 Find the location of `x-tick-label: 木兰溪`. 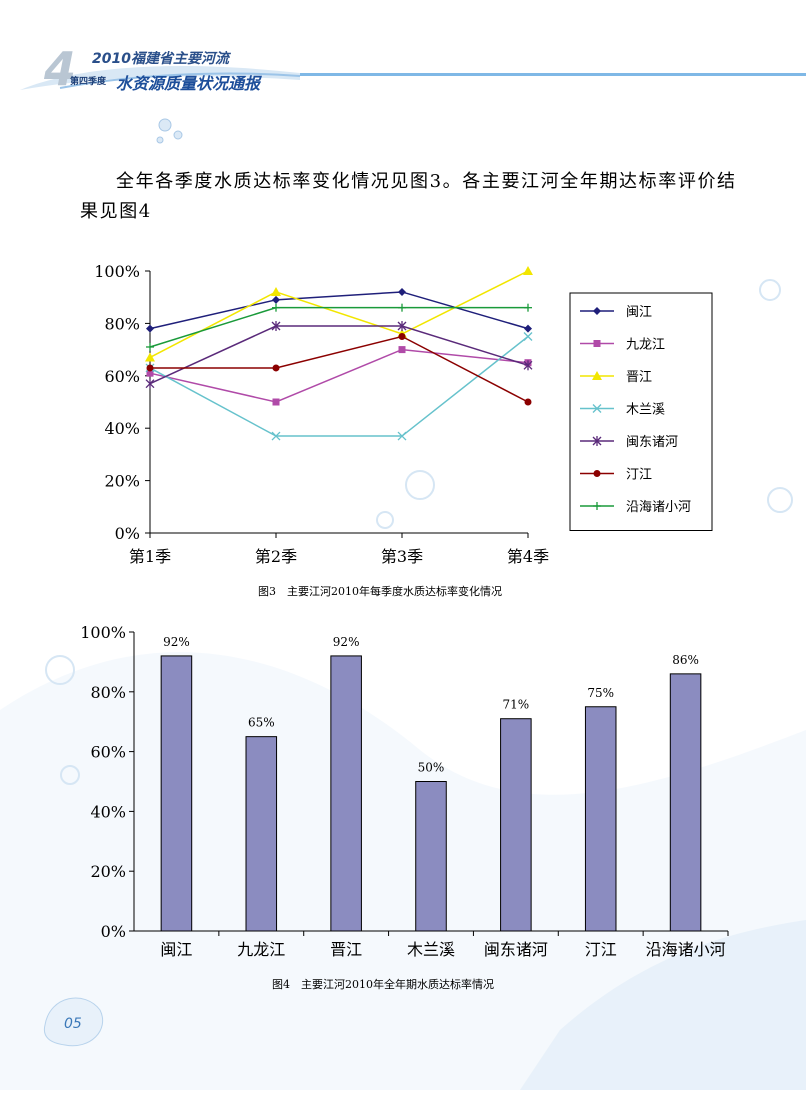

x-tick-label: 木兰溪 is located at coordinates (431, 949).